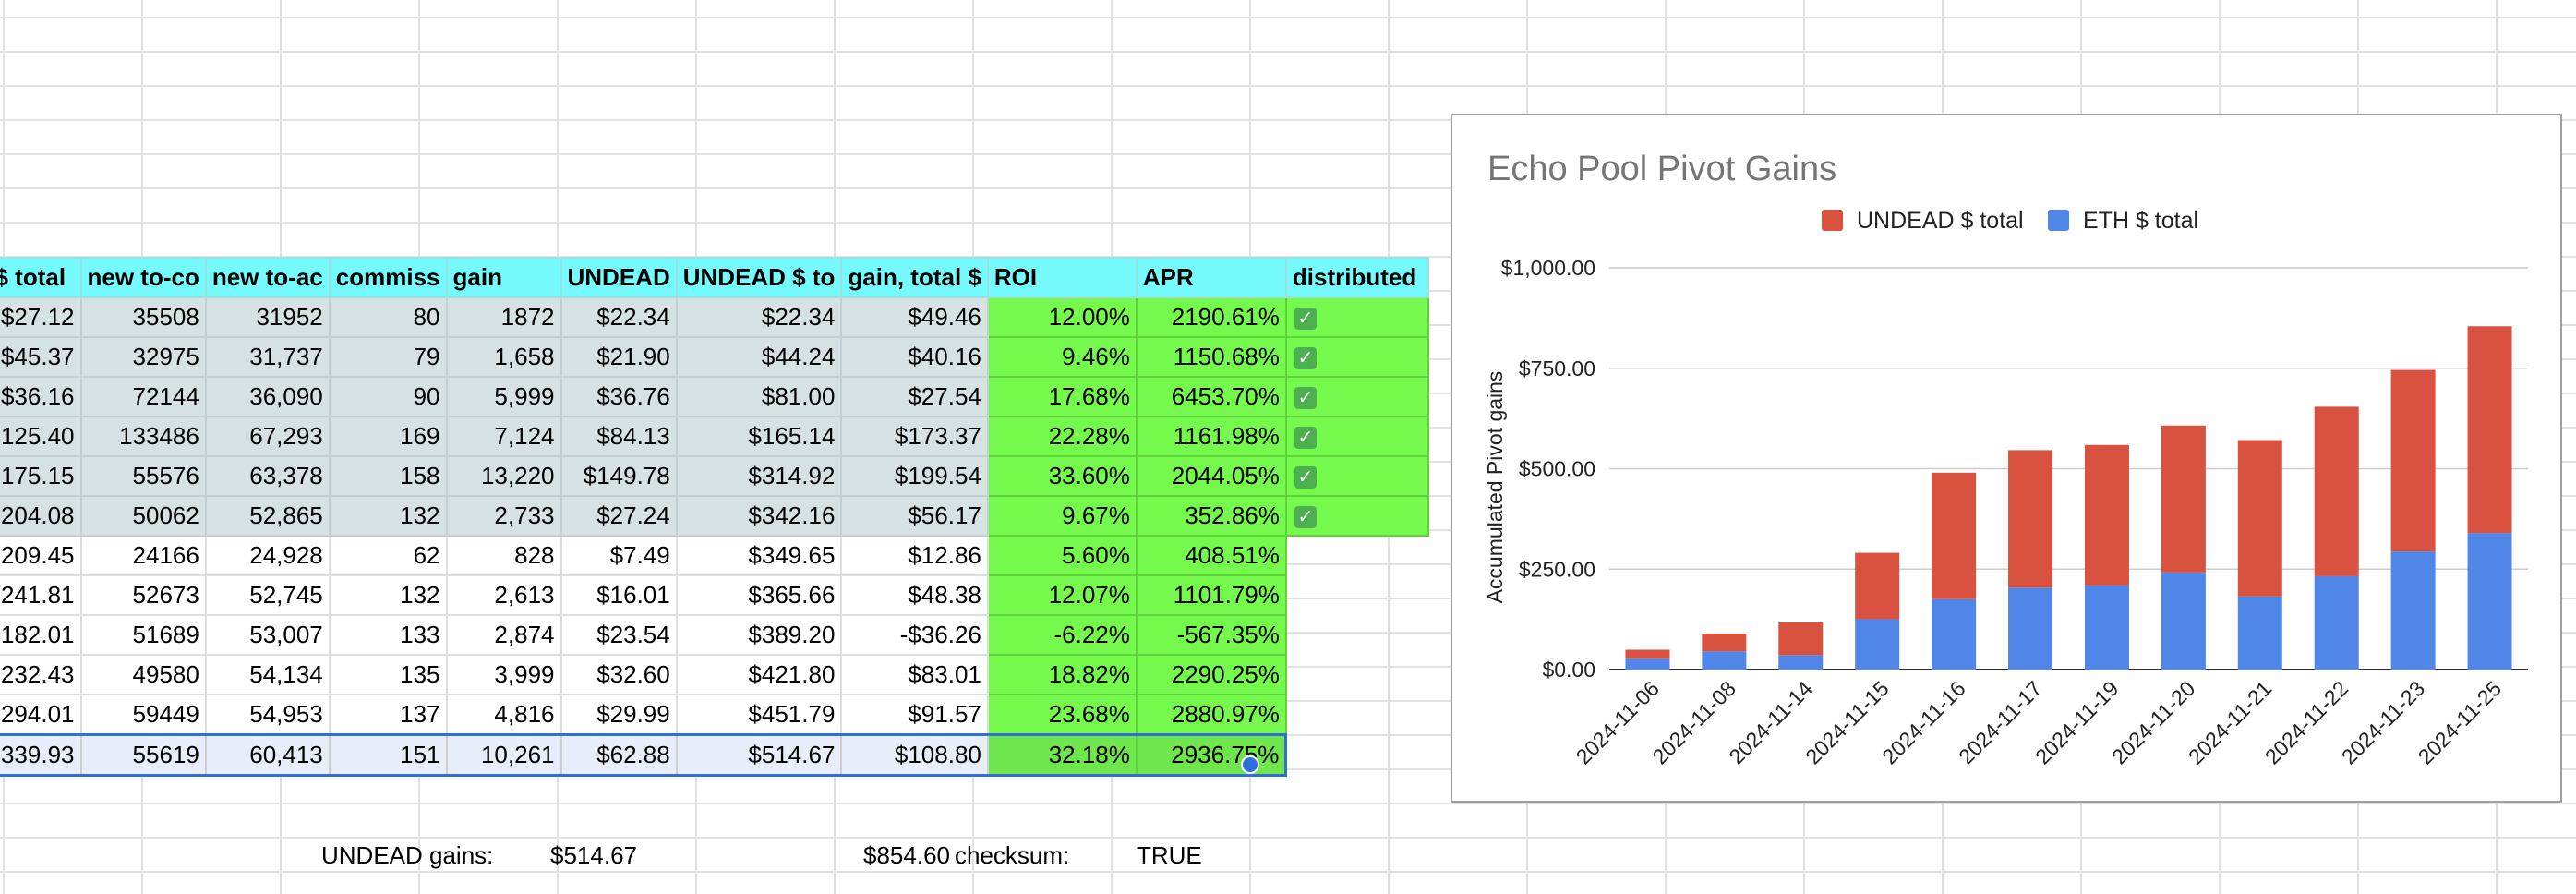  I want to click on table-cell: -567.35%, so click(1211, 635).